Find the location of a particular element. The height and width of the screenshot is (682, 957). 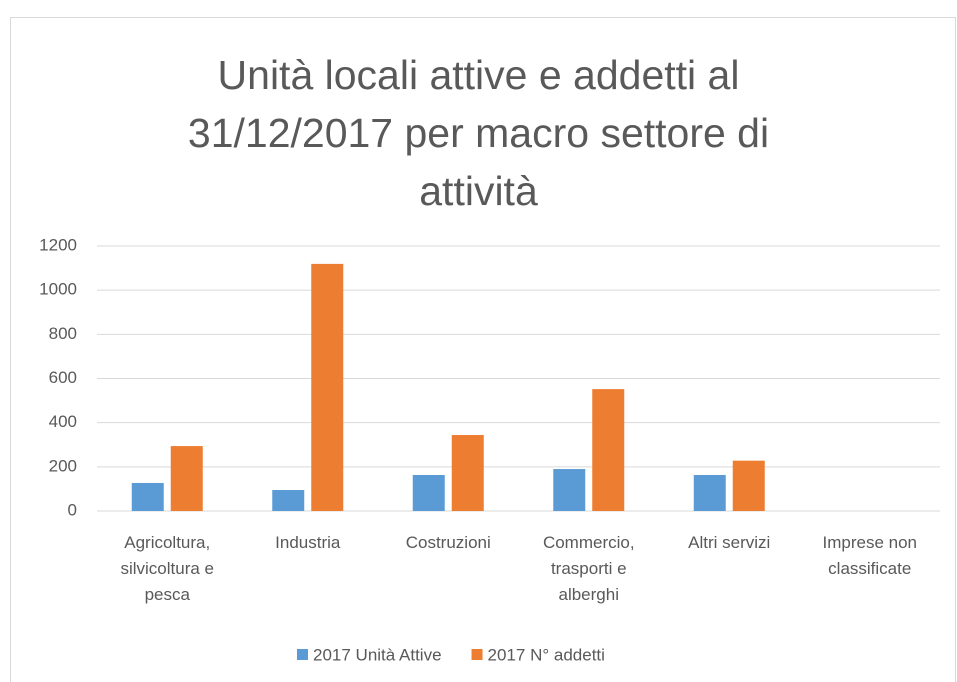

y-tick-label: 800 is located at coordinates (63, 333).